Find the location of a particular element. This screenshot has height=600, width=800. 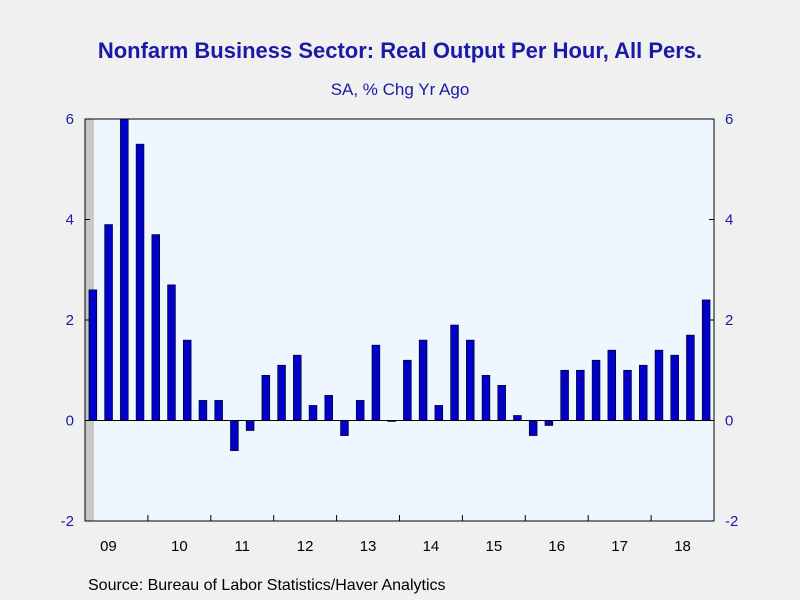

bar-11Q3 is located at coordinates (250, 425).